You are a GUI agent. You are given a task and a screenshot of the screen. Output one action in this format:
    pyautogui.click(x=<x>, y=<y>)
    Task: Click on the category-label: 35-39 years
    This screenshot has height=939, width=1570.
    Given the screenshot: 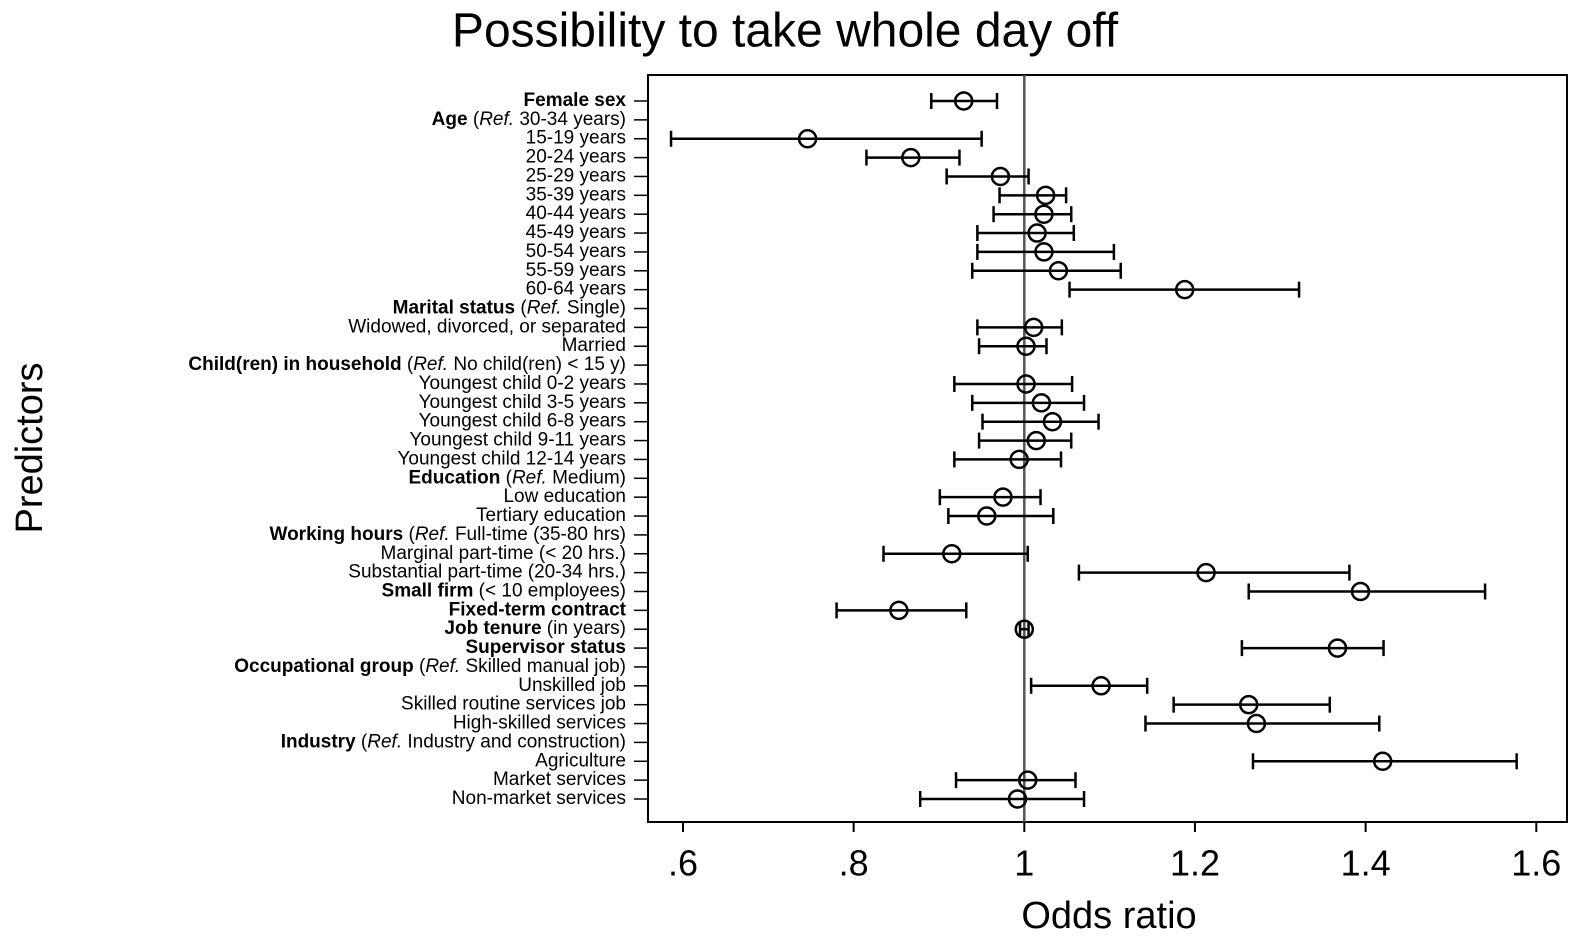 What is the action you would take?
    pyautogui.click(x=576, y=194)
    